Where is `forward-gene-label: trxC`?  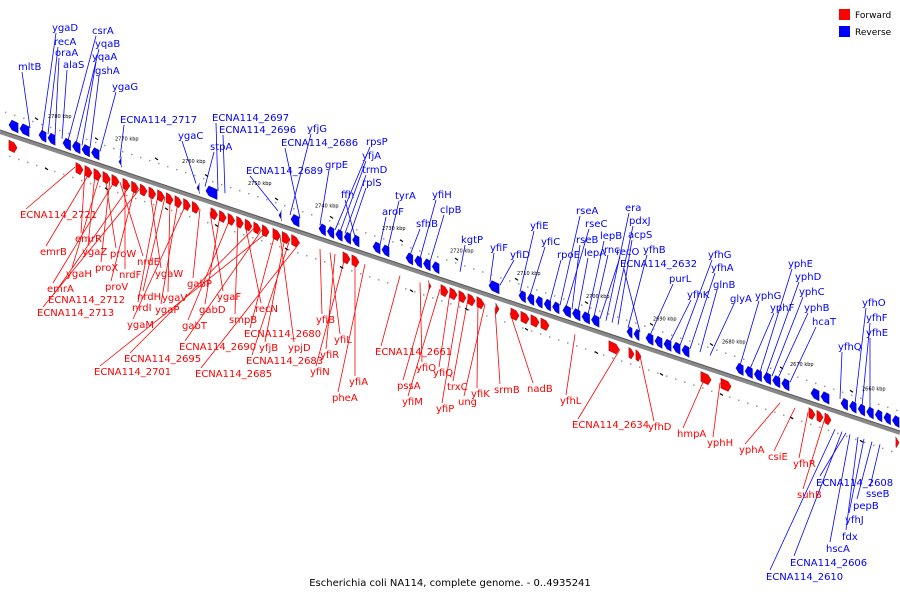 forward-gene-label: trxC is located at coordinates (457, 387).